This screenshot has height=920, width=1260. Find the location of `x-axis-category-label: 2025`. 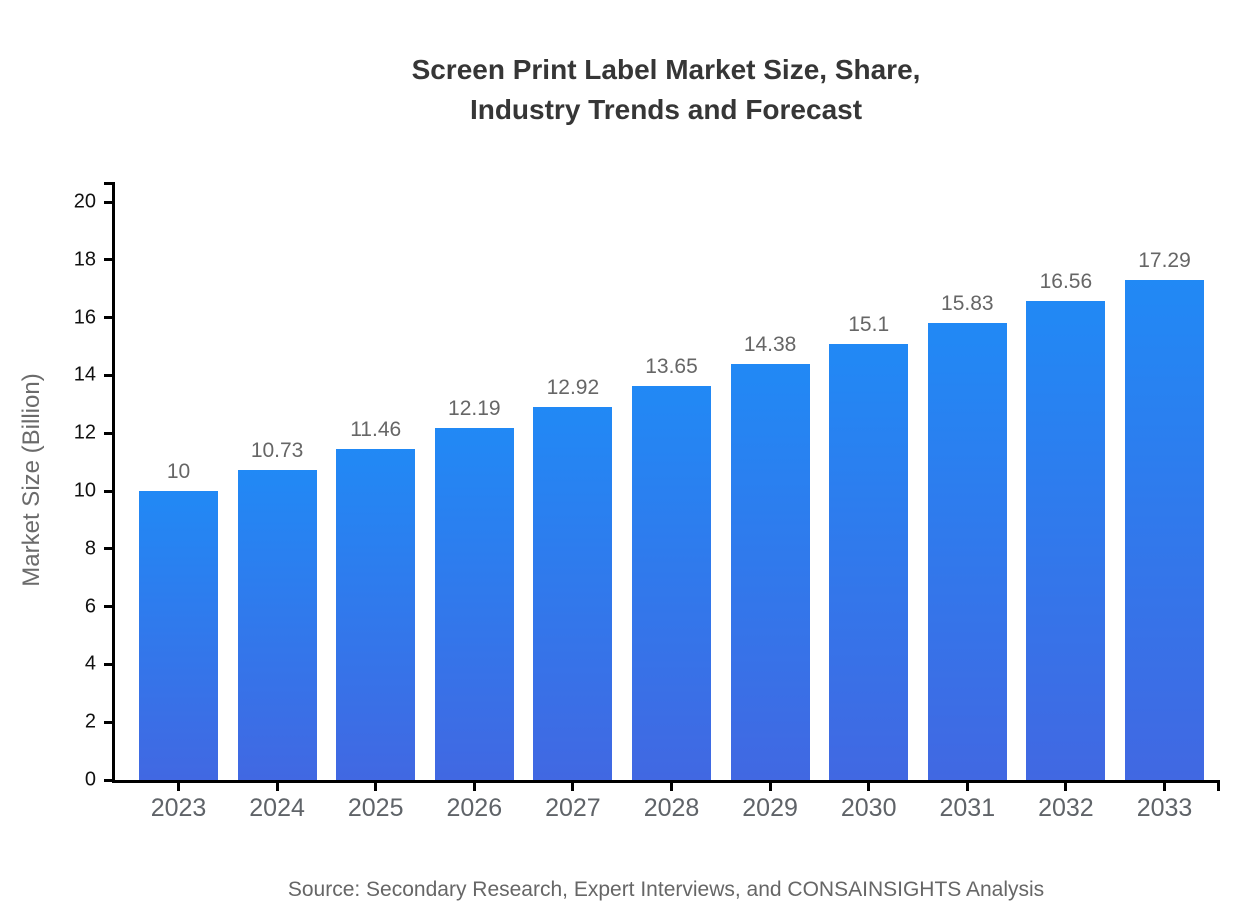

x-axis-category-label: 2025 is located at coordinates (375, 808).